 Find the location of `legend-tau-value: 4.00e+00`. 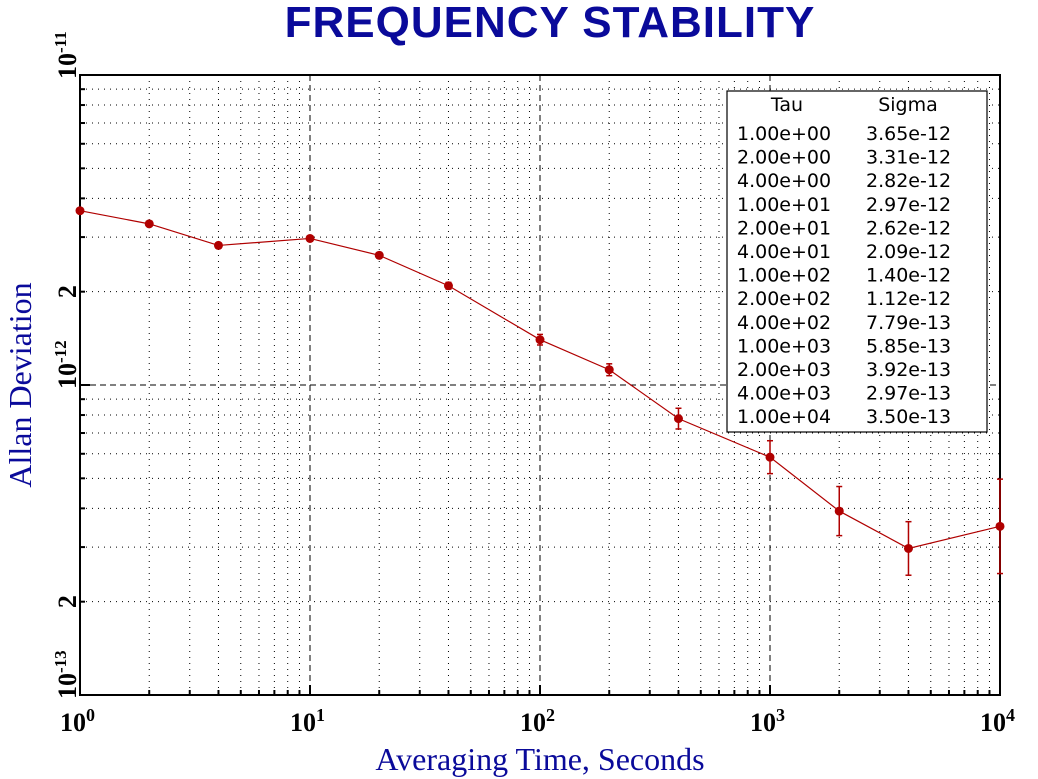

legend-tau-value: 4.00e+00 is located at coordinates (784, 181).